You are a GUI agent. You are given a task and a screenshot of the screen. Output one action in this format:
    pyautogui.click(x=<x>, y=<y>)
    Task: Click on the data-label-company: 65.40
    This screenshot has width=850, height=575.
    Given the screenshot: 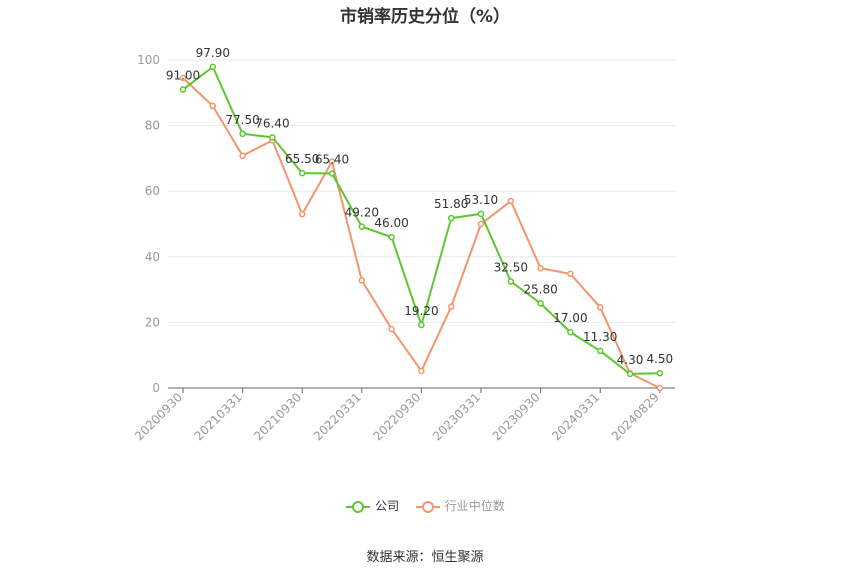 What is the action you would take?
    pyautogui.click(x=332, y=159)
    